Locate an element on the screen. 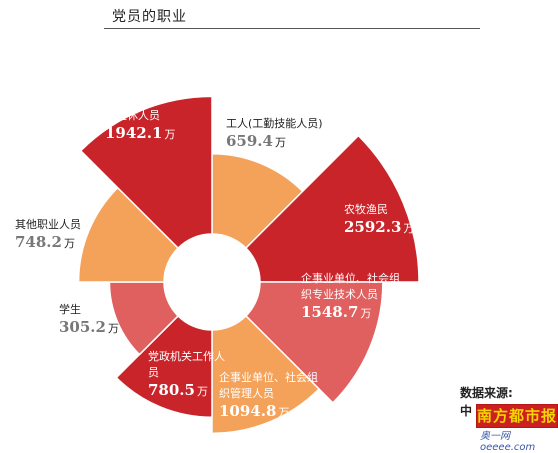 The image size is (558, 453). chart-title: 党员的职业 is located at coordinates (149, 17).